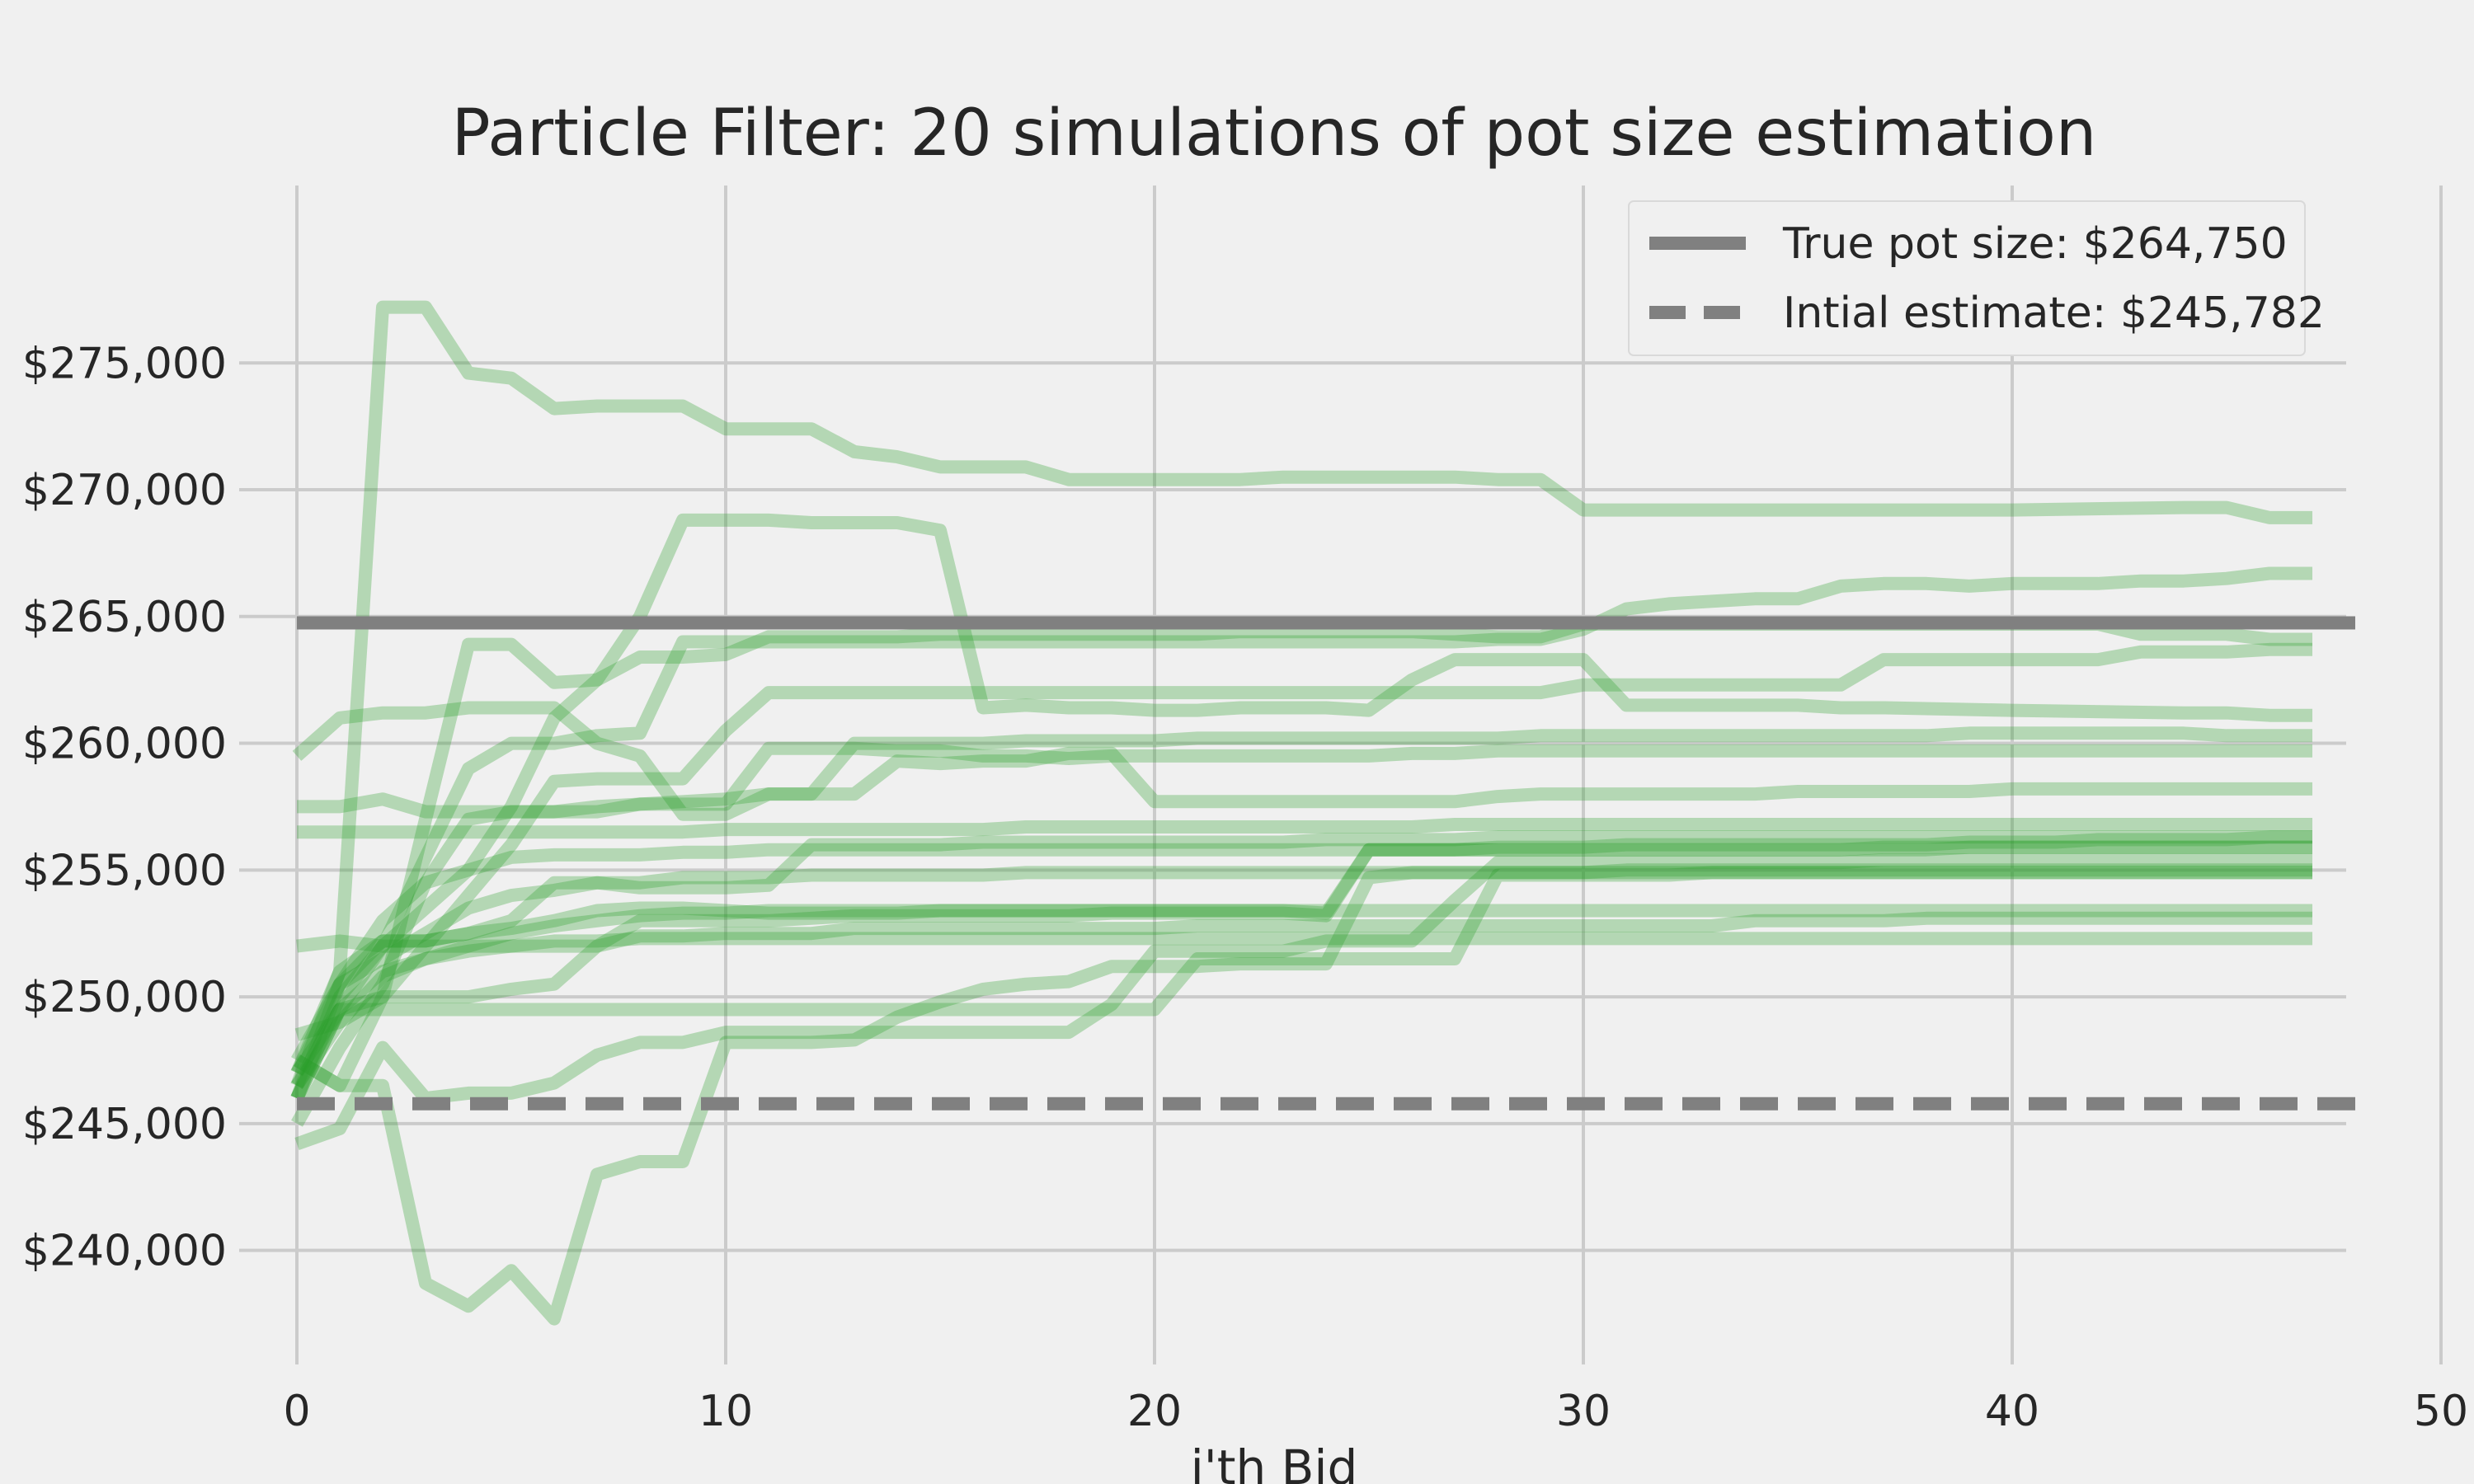 The height and width of the screenshot is (1484, 2474). Describe the element at coordinates (296, 1411) in the screenshot. I see `x-tick-label: 0` at that location.